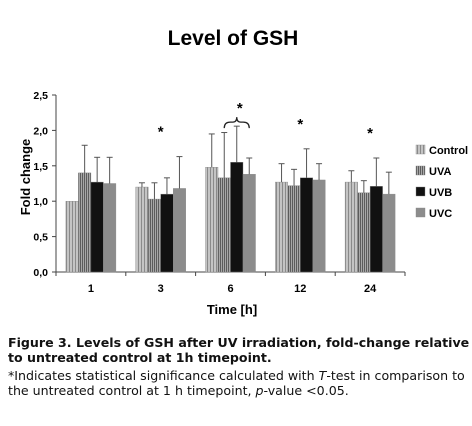 Image resolution: width=472 pixels, height=426 pixels. I want to click on legend-label-uva: UVA, so click(440, 172).